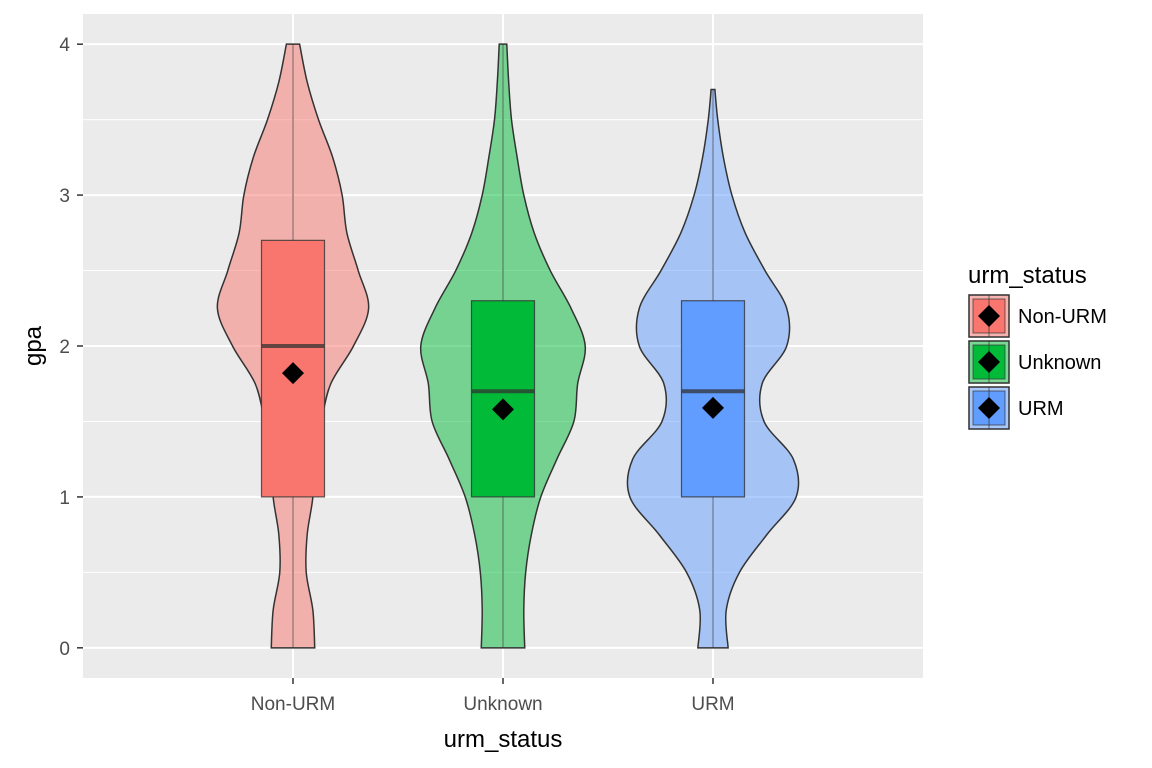 This screenshot has height=768, width=1152. Describe the element at coordinates (64, 347) in the screenshot. I see `y-tick-label: 2` at that location.